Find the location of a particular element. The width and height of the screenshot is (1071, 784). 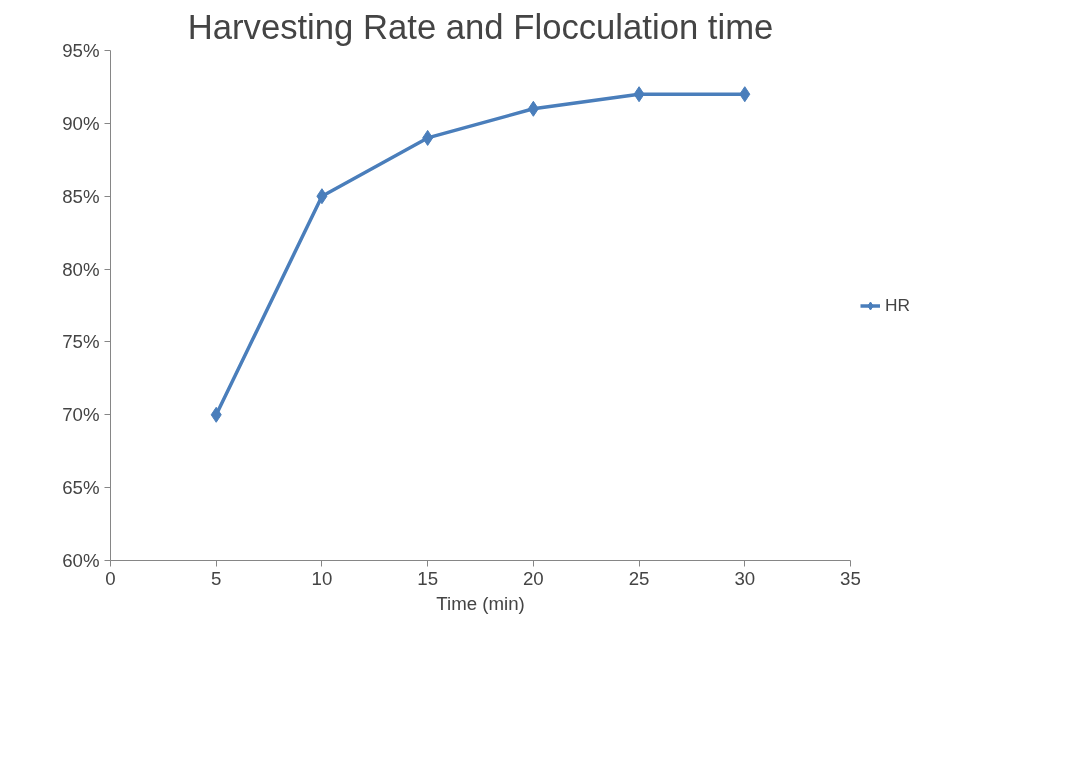

x-tick-label: 20 is located at coordinates (533, 578).